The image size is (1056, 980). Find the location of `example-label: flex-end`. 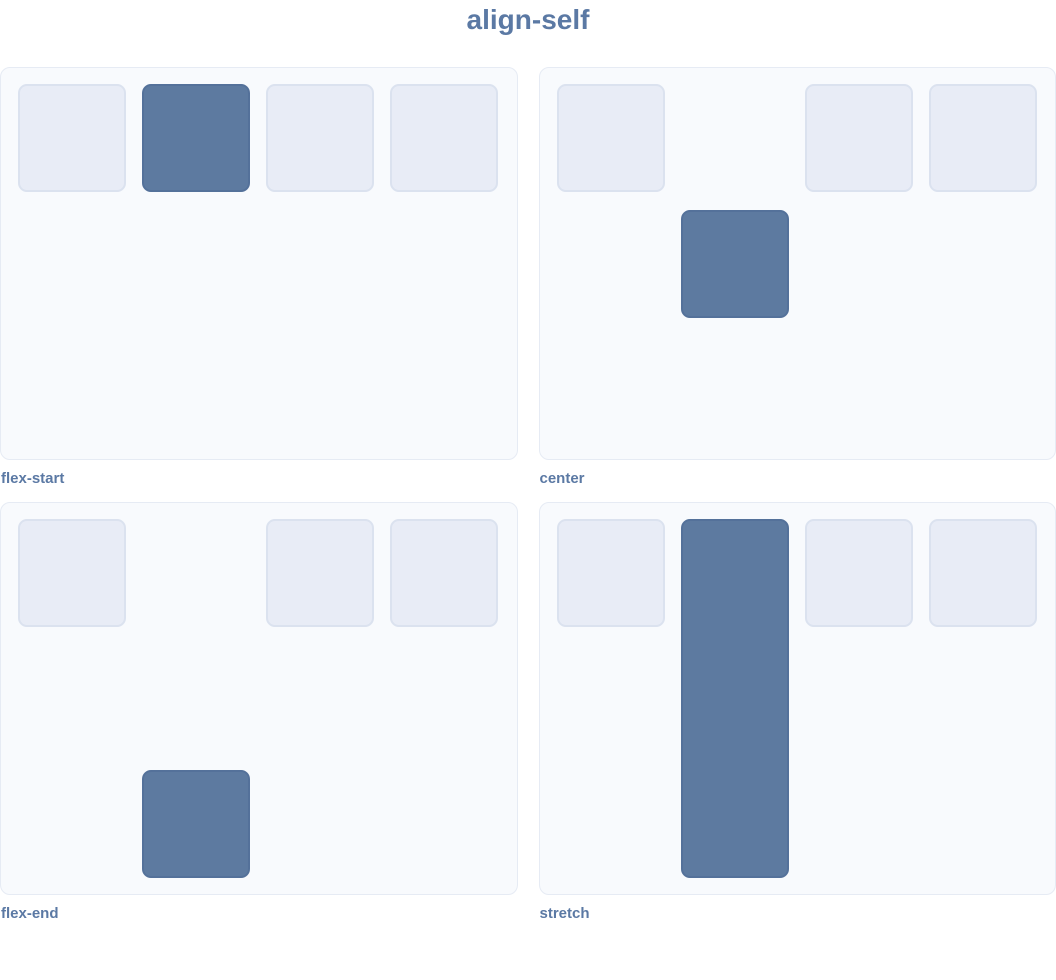

example-label: flex-end is located at coordinates (259, 913).